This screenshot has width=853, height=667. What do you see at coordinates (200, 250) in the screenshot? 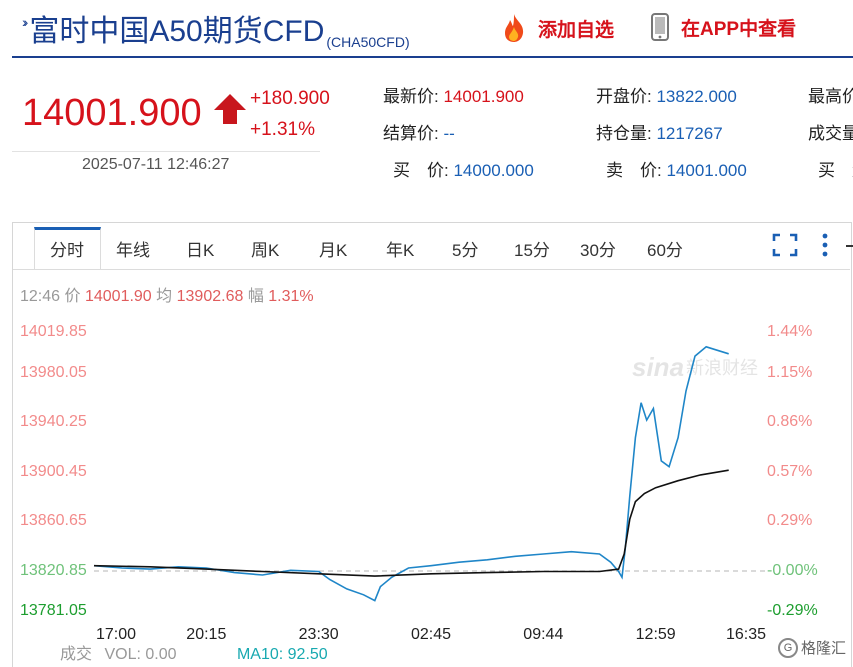
I see `tab-daily-k: 日K` at bounding box center [200, 250].